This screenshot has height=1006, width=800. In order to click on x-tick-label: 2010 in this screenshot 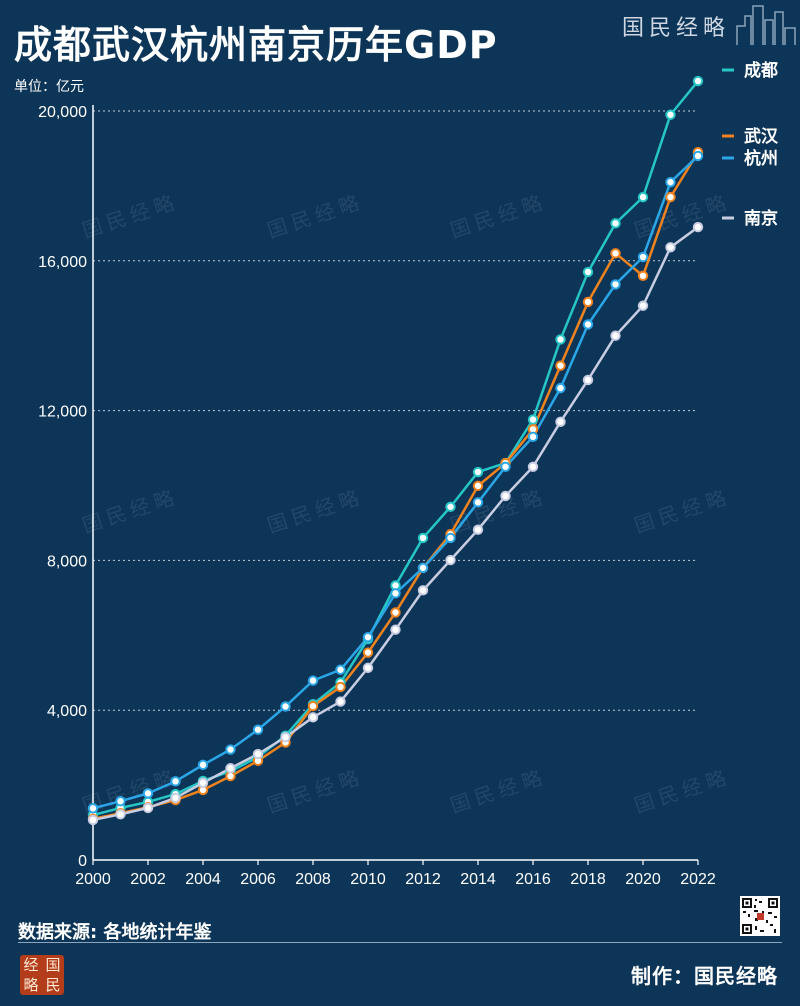, I will do `click(368, 879)`.